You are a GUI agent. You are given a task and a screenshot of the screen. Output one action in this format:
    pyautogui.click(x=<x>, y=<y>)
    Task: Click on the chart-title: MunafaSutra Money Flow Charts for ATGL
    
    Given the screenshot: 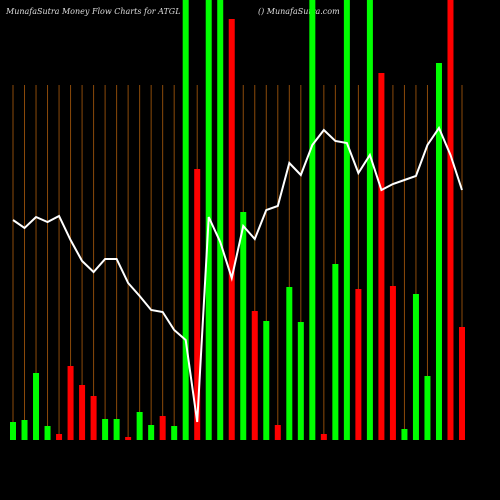 What is the action you would take?
    pyautogui.click(x=93, y=11)
    